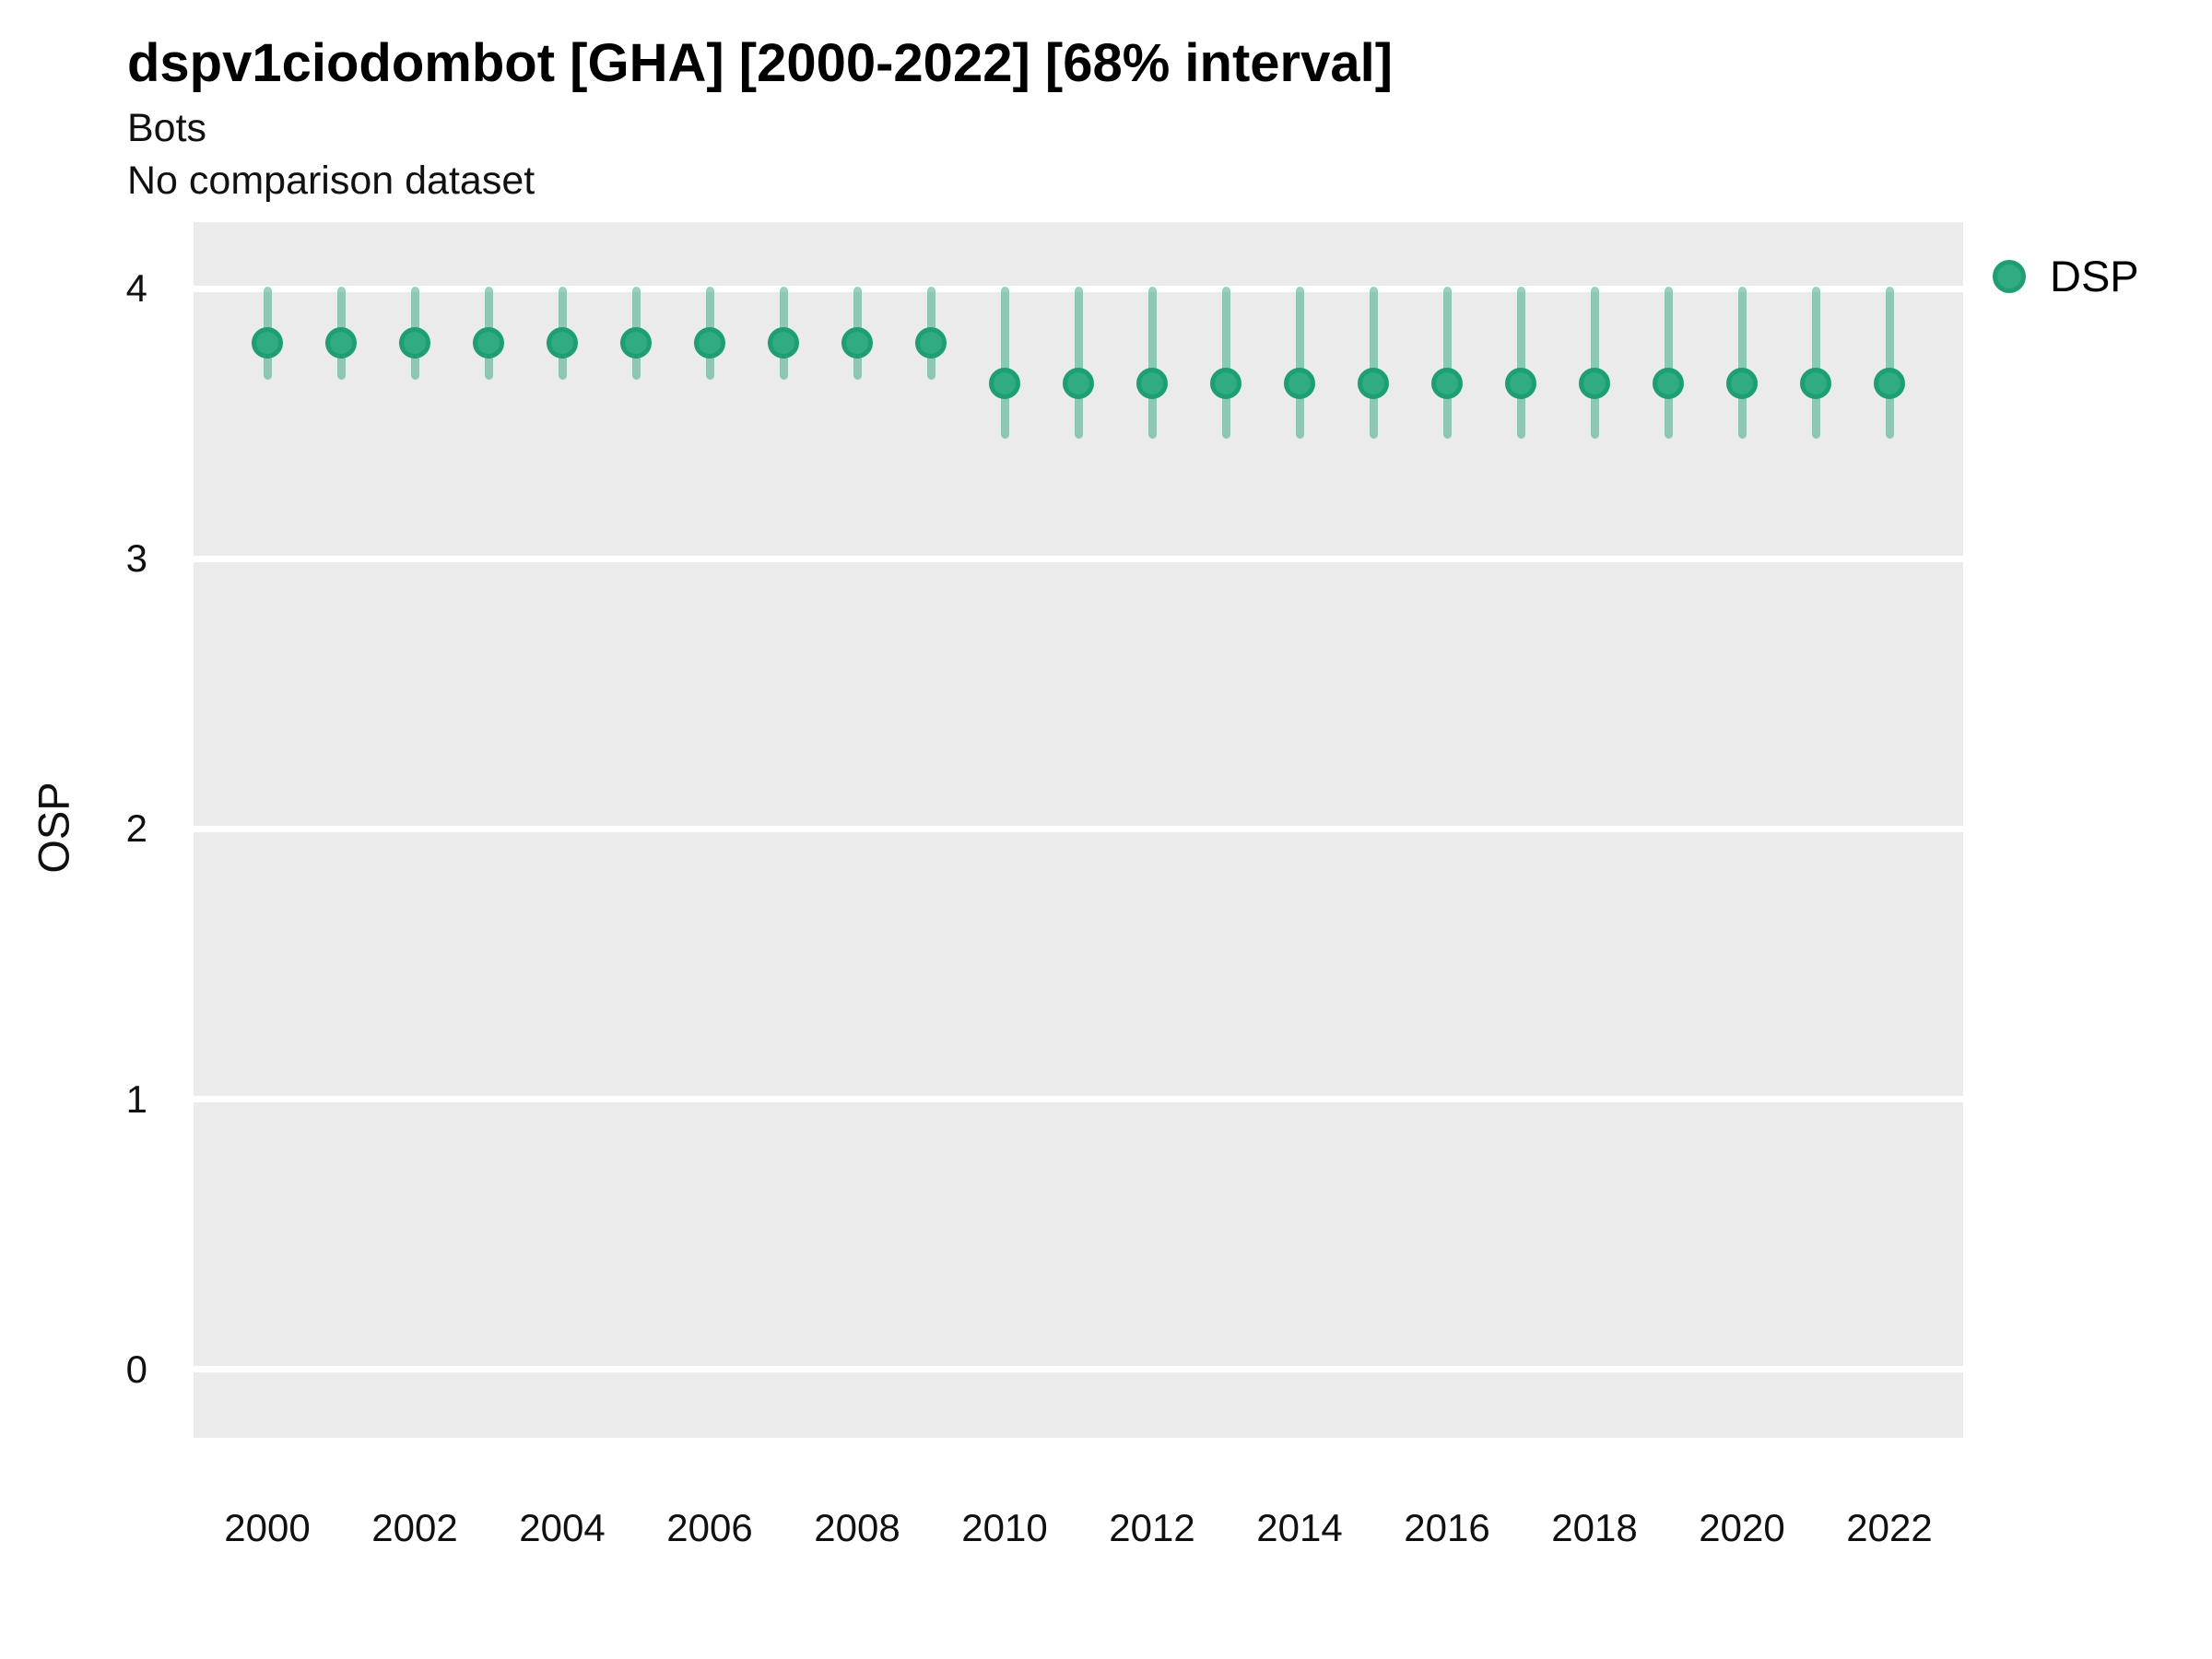 This screenshot has height=1659, width=2212. What do you see at coordinates (1815, 383) in the screenshot?
I see `data-point-2021` at bounding box center [1815, 383].